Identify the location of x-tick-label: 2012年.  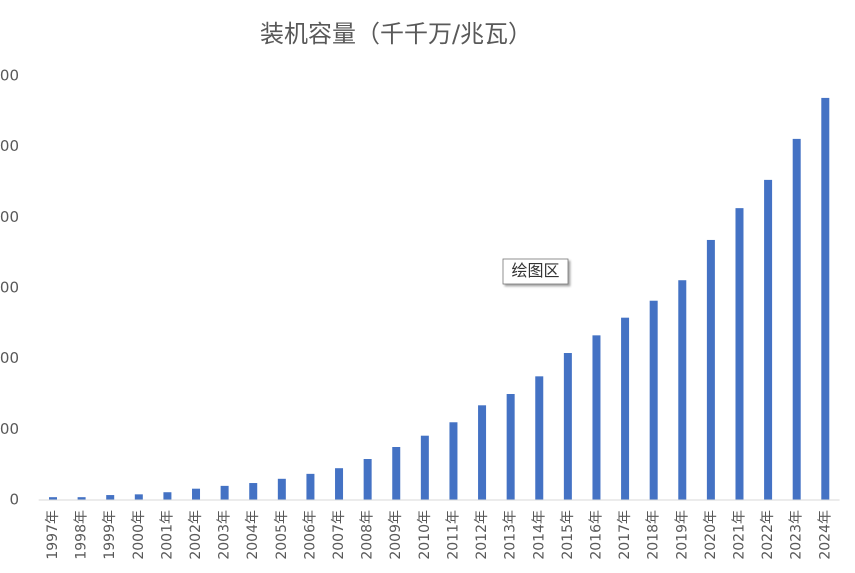
(482, 535).